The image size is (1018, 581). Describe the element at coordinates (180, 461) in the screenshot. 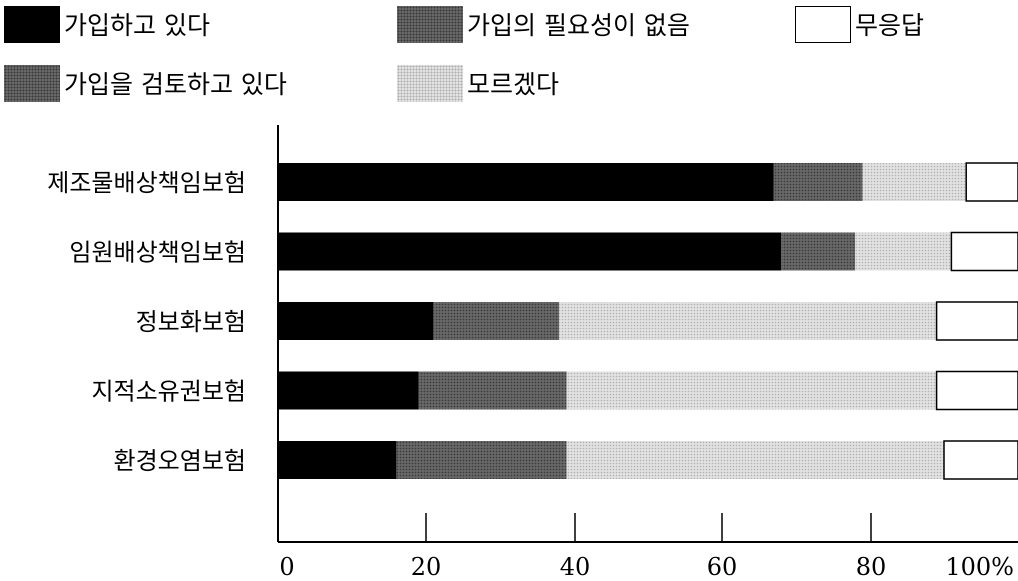

I see `category-label-5: 환경오염보험` at that location.